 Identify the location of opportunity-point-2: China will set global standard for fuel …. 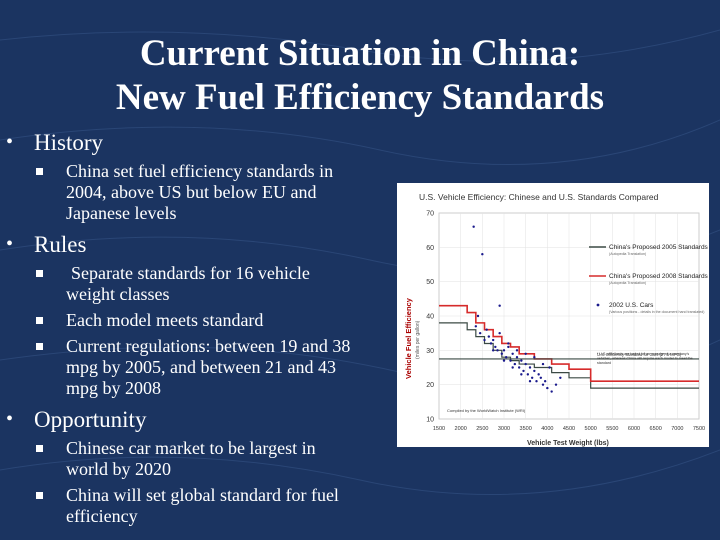
(226, 506).